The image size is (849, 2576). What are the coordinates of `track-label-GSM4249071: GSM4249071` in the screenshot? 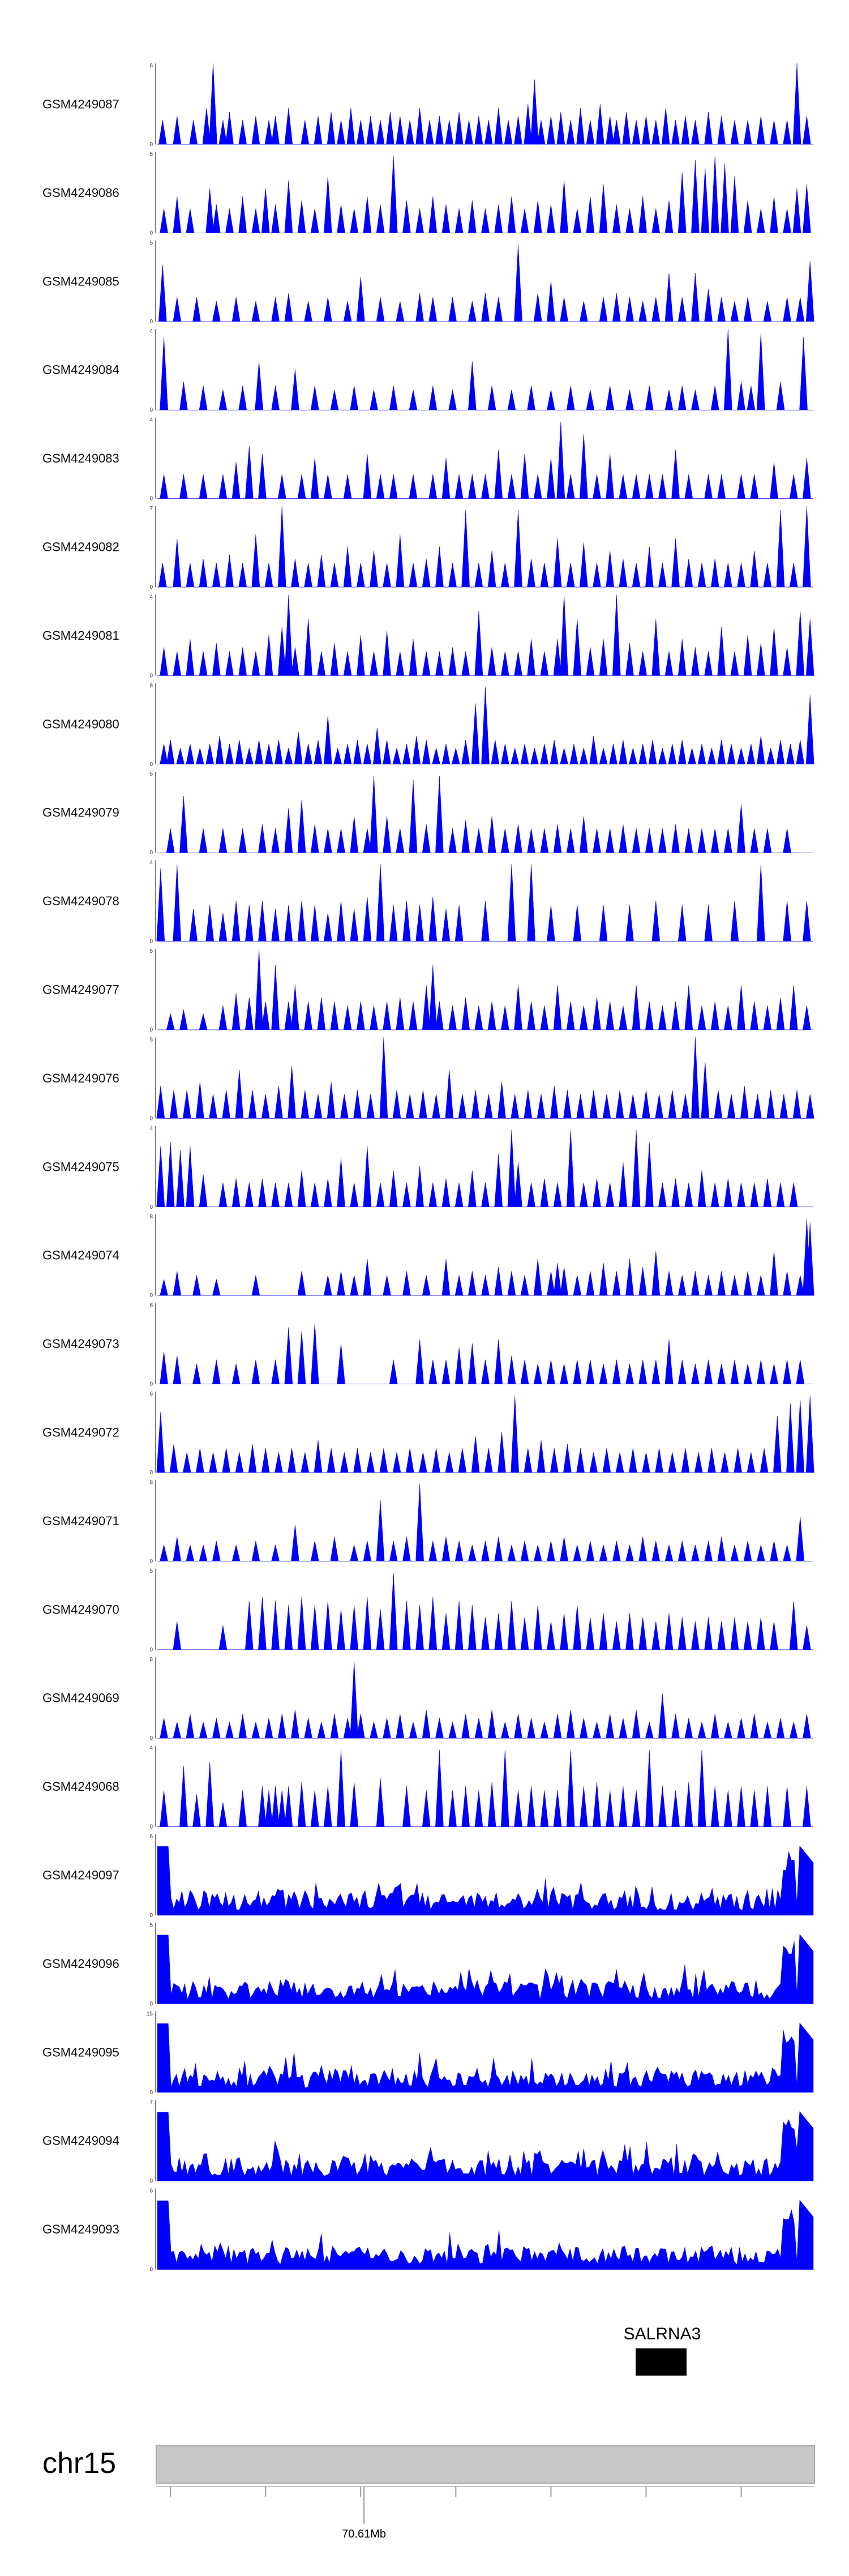 It's located at (80, 1521).